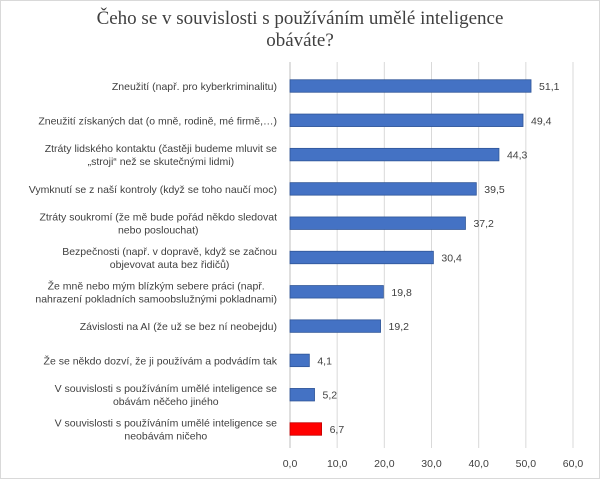 This screenshot has width=600, height=479. Describe the element at coordinates (337, 464) in the screenshot. I see `x-tick-label: 10,0` at that location.